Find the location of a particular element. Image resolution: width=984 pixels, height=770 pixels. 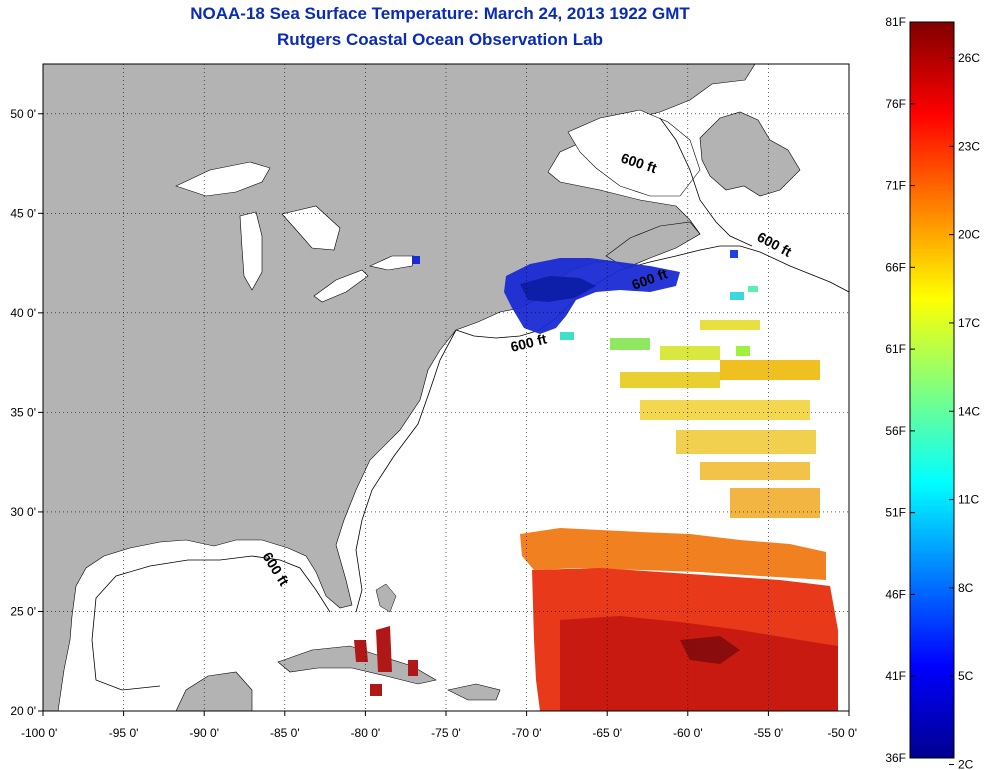

lat-tick-label: 25 0' is located at coordinates (23, 611).